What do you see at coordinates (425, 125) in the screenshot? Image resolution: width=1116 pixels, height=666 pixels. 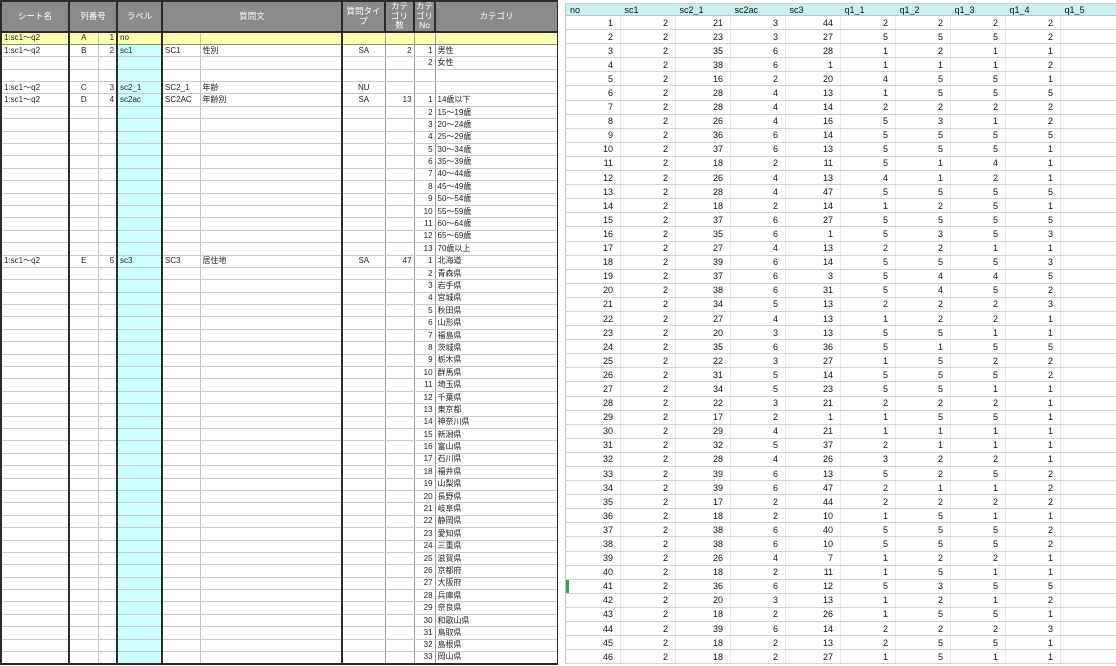 I see `cell-category-no: 3` at bounding box center [425, 125].